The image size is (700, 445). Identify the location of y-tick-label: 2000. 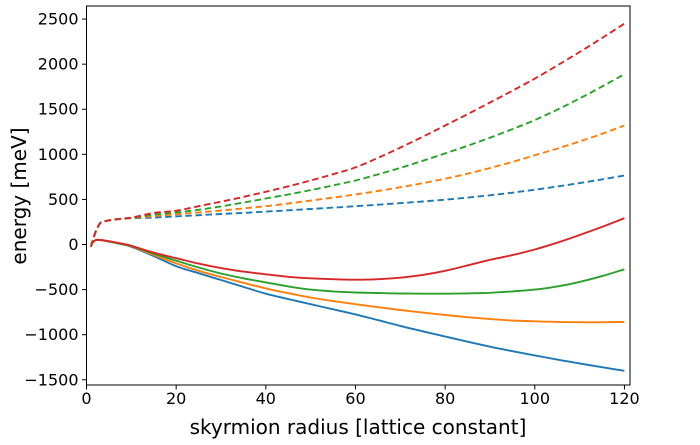
(58, 64).